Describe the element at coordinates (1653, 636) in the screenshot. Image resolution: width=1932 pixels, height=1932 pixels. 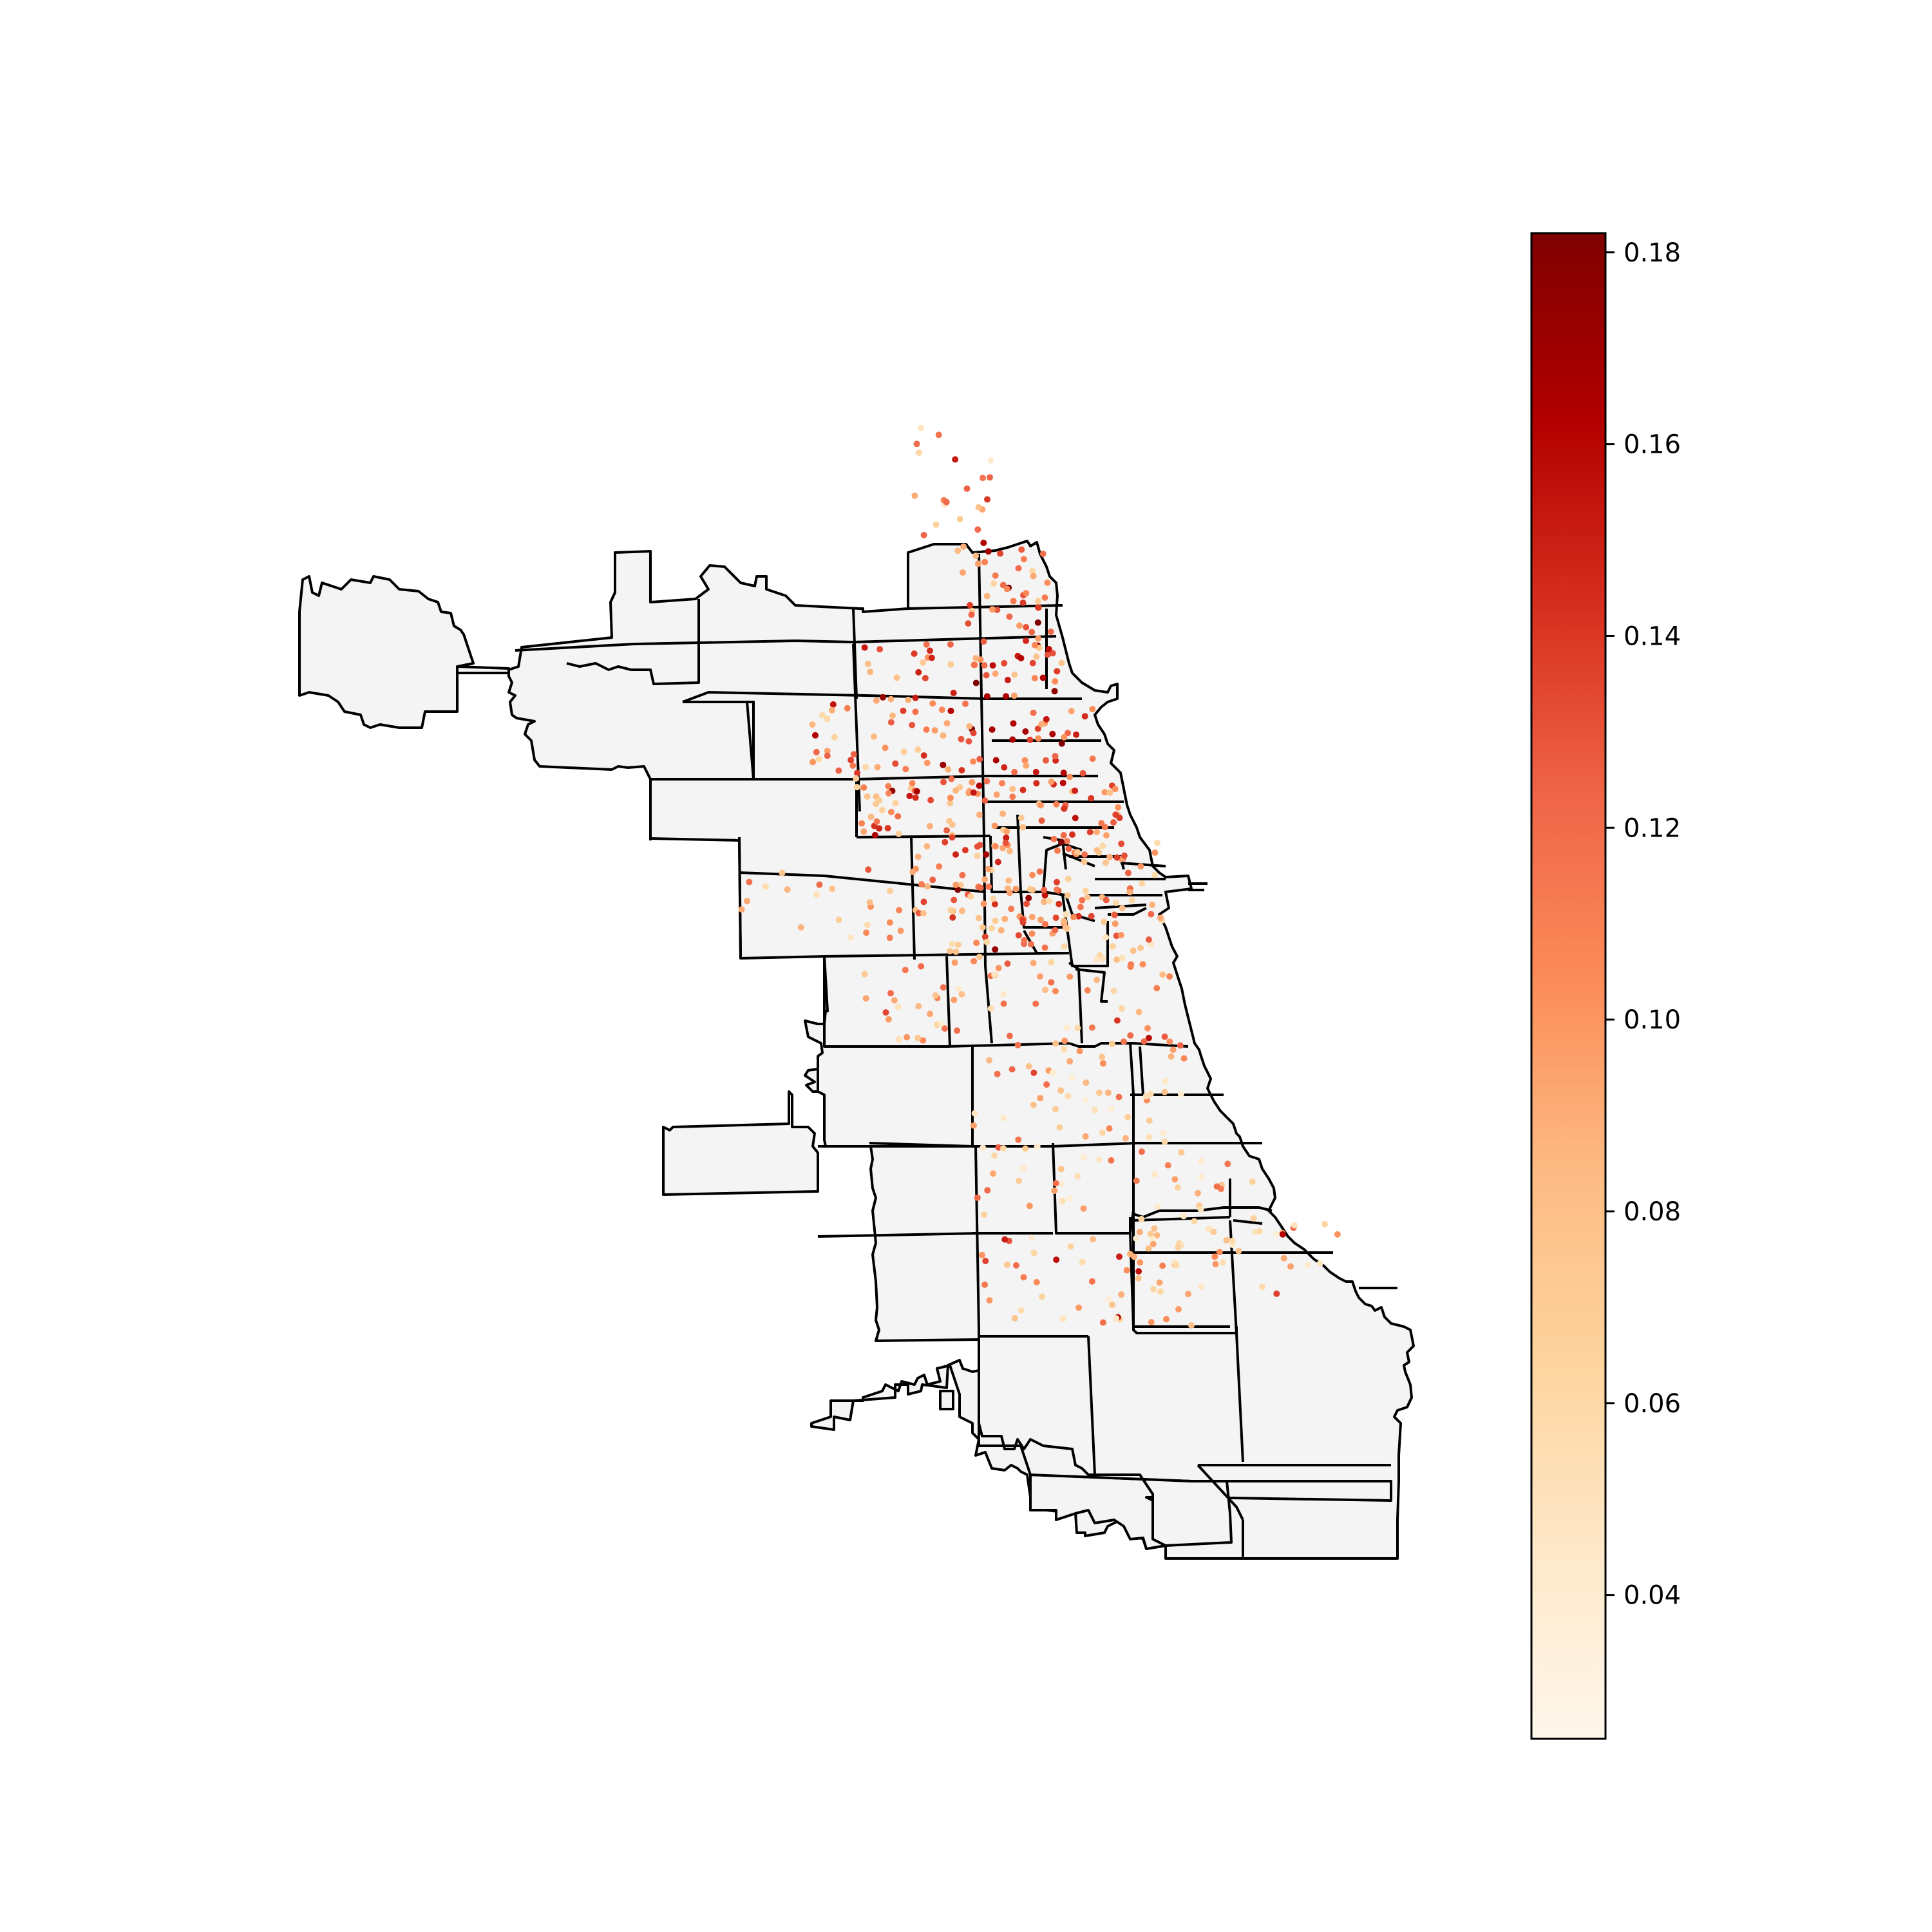
I see `colorbar-tick-label: 0.14` at that location.